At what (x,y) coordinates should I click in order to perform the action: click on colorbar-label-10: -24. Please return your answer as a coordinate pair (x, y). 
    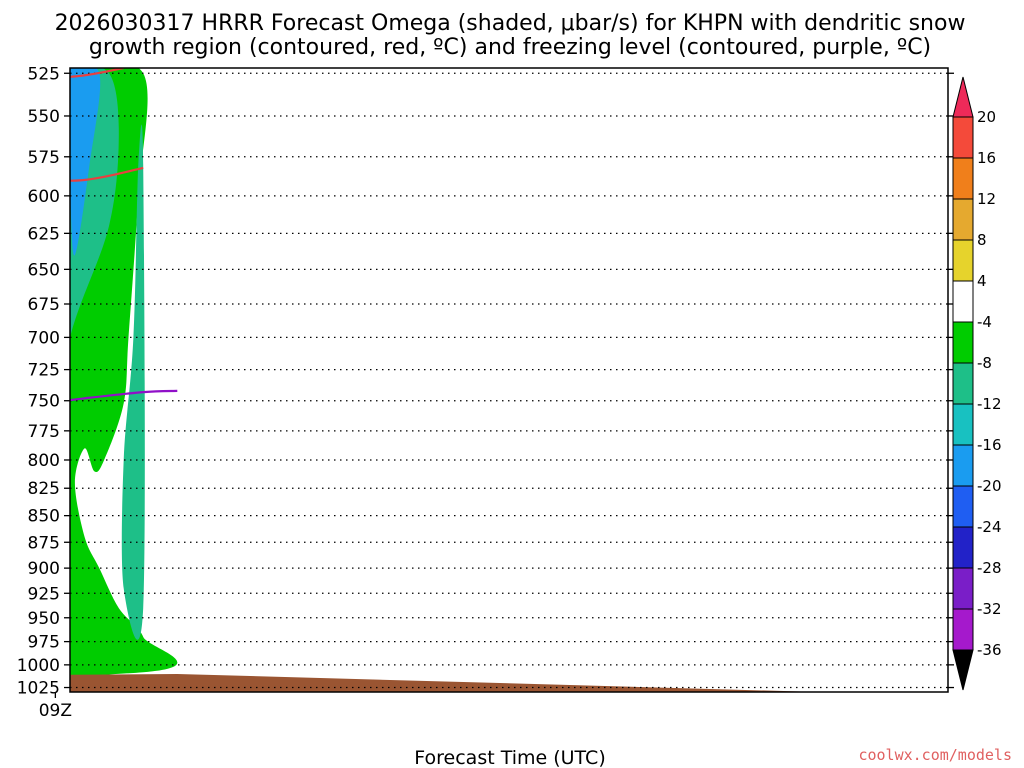
    Looking at the image, I should click on (989, 527).